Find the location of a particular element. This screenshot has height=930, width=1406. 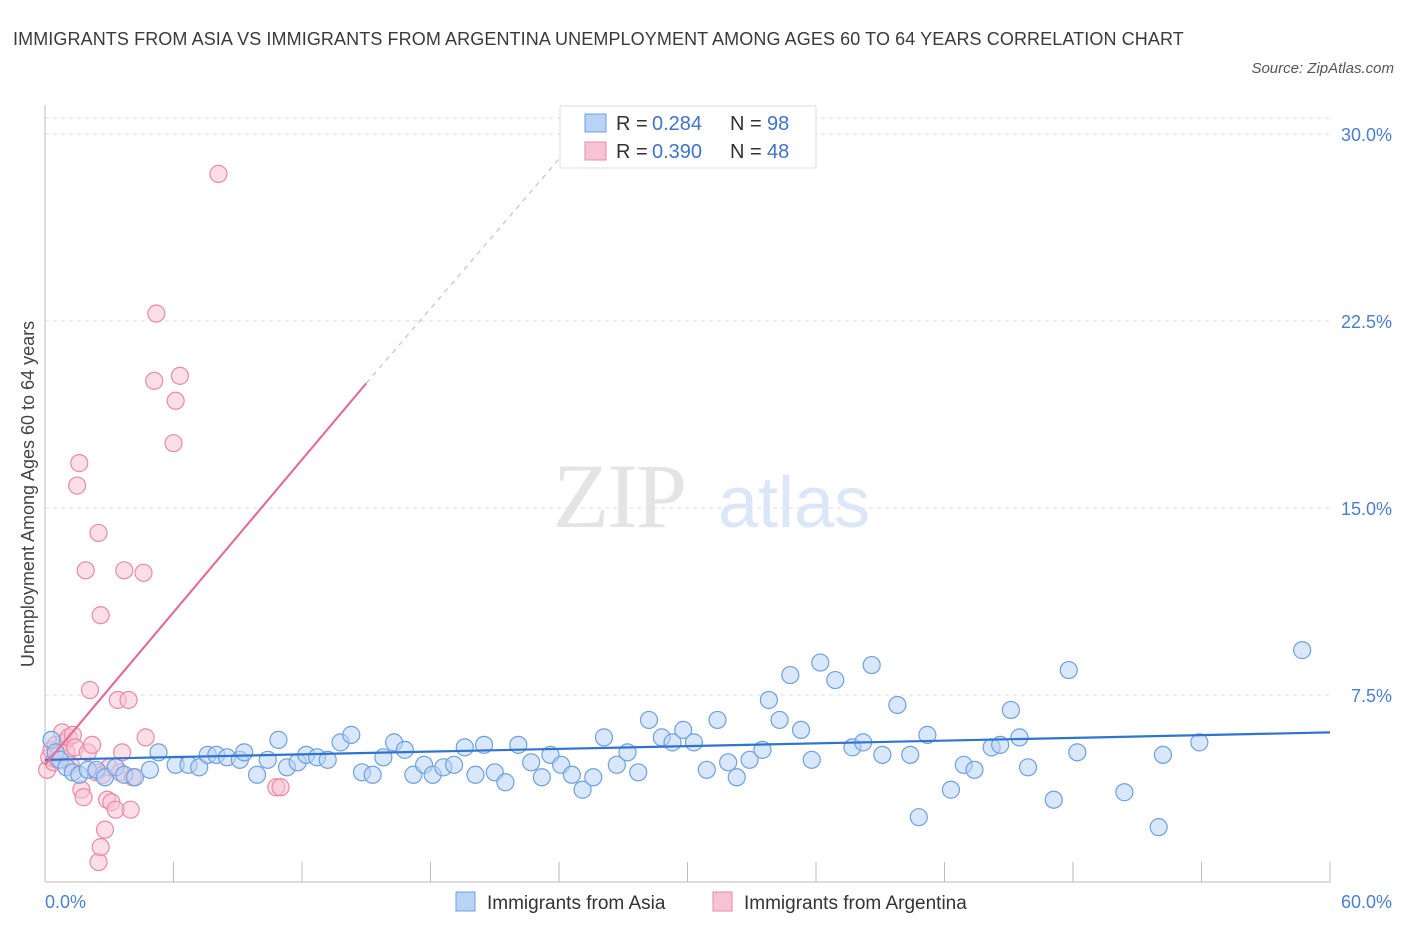

y-tick-label-1: 15.0% is located at coordinates (1366, 509).